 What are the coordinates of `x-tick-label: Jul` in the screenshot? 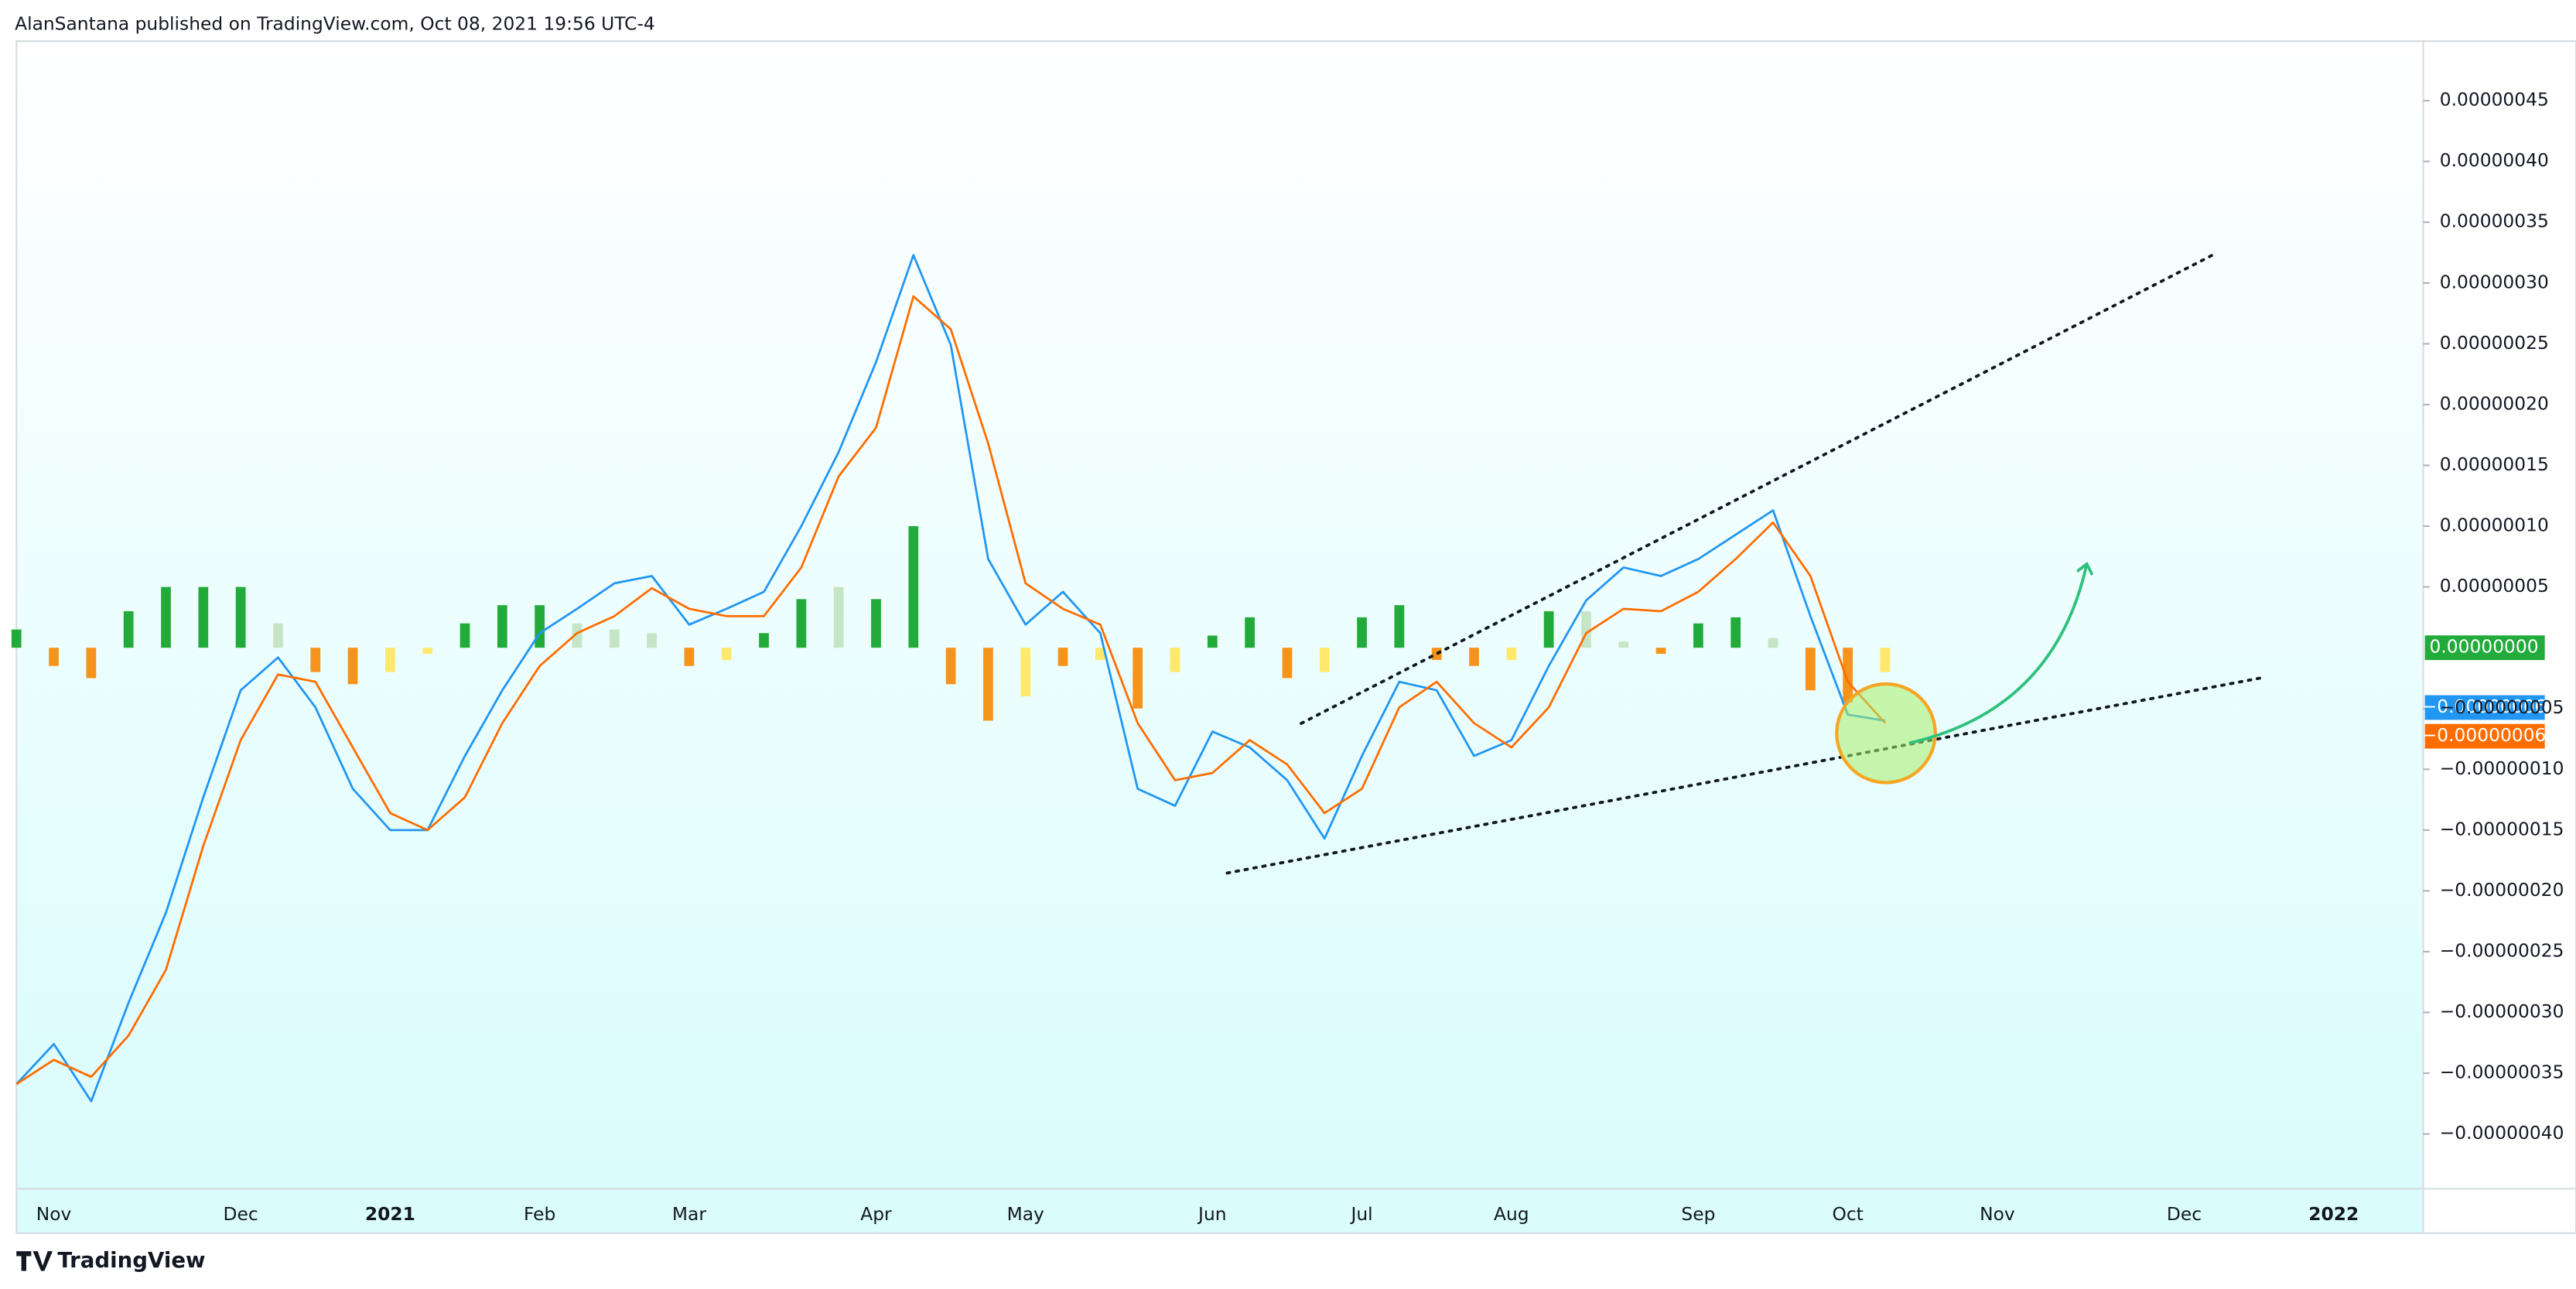 It's located at (1360, 1214).